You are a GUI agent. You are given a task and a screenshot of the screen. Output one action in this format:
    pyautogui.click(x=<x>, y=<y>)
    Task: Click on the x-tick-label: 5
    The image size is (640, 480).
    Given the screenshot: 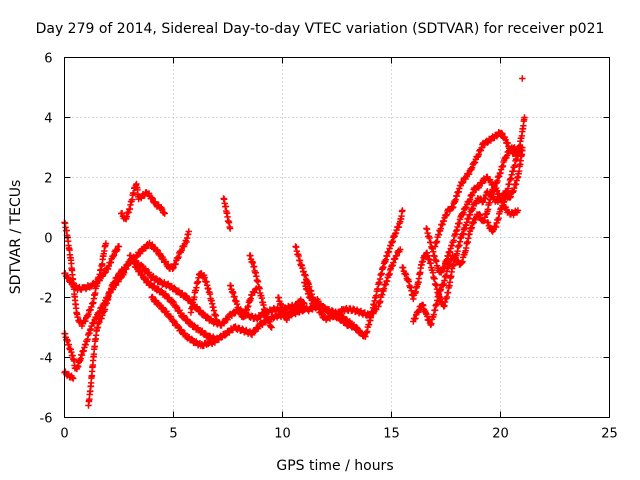 What is the action you would take?
    pyautogui.click(x=173, y=434)
    